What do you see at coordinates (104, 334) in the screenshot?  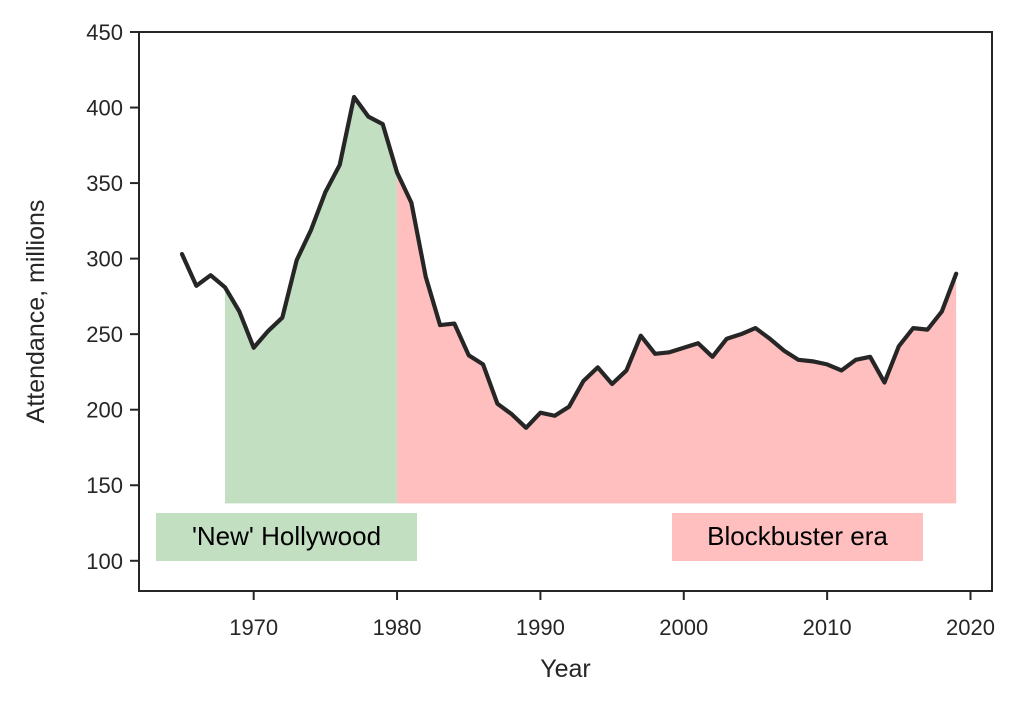 I see `y-tick-label: 250` at bounding box center [104, 334].